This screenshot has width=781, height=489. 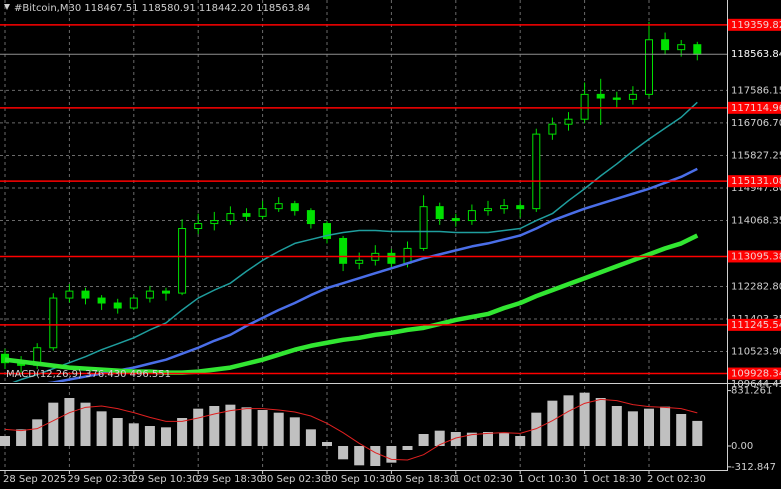 I want to click on x-tick-label: 29 Sep 18:30, so click(x=229, y=479).